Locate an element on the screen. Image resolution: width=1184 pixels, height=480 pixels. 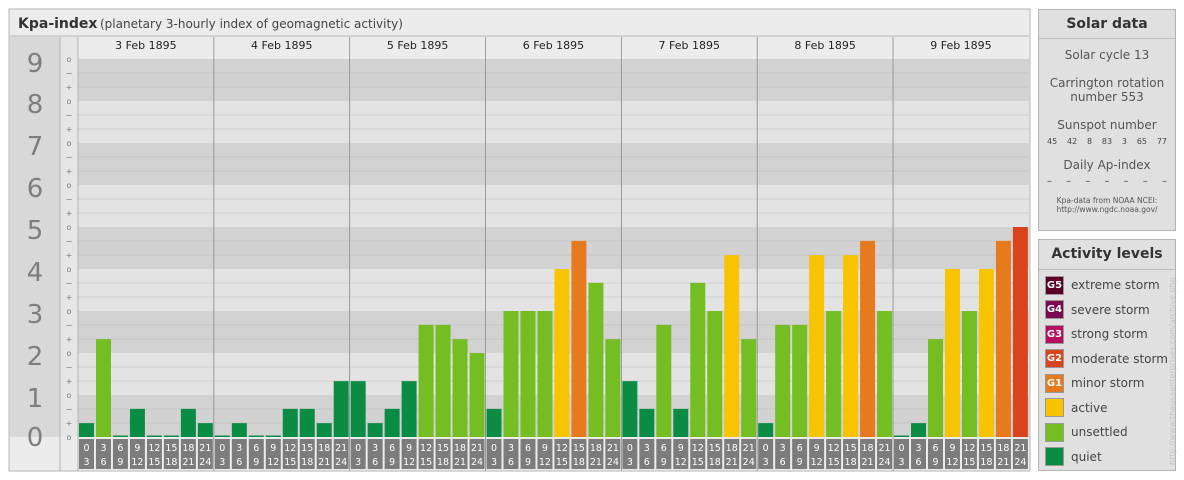
solar-data-title: Solar data is located at coordinates (1107, 24).